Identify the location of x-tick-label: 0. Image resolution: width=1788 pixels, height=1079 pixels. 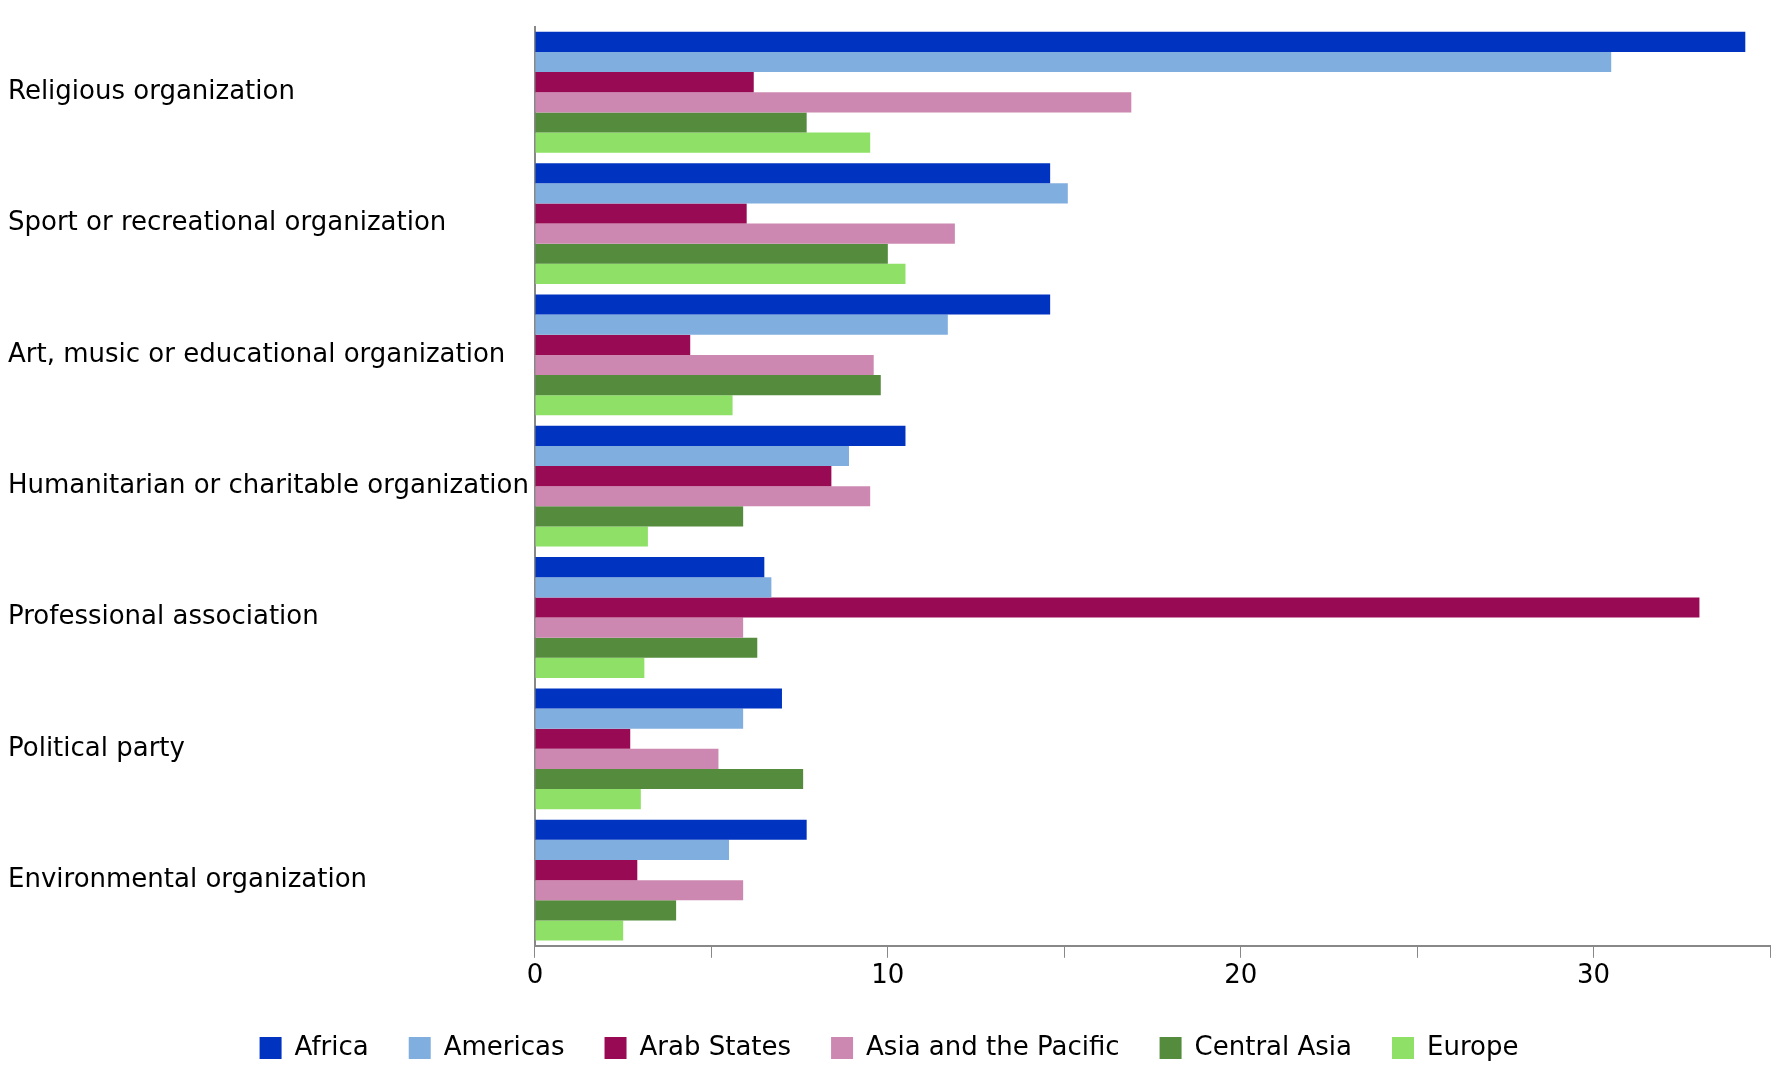
(535, 974).